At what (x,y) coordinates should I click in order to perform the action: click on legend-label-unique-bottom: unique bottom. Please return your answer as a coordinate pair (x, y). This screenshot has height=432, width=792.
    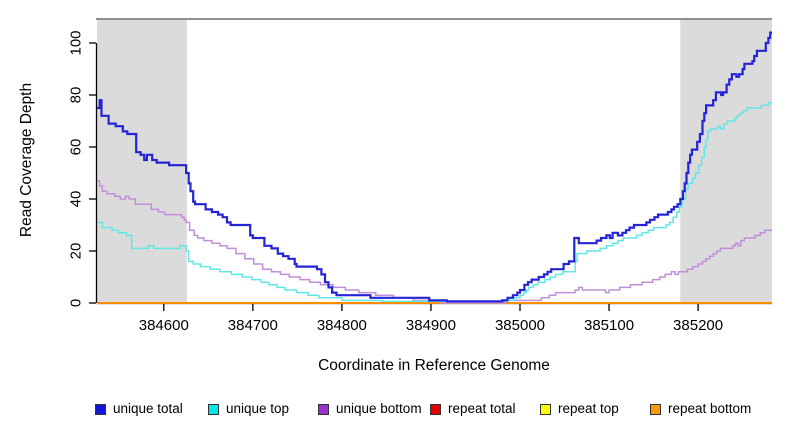
    Looking at the image, I should click on (379, 408).